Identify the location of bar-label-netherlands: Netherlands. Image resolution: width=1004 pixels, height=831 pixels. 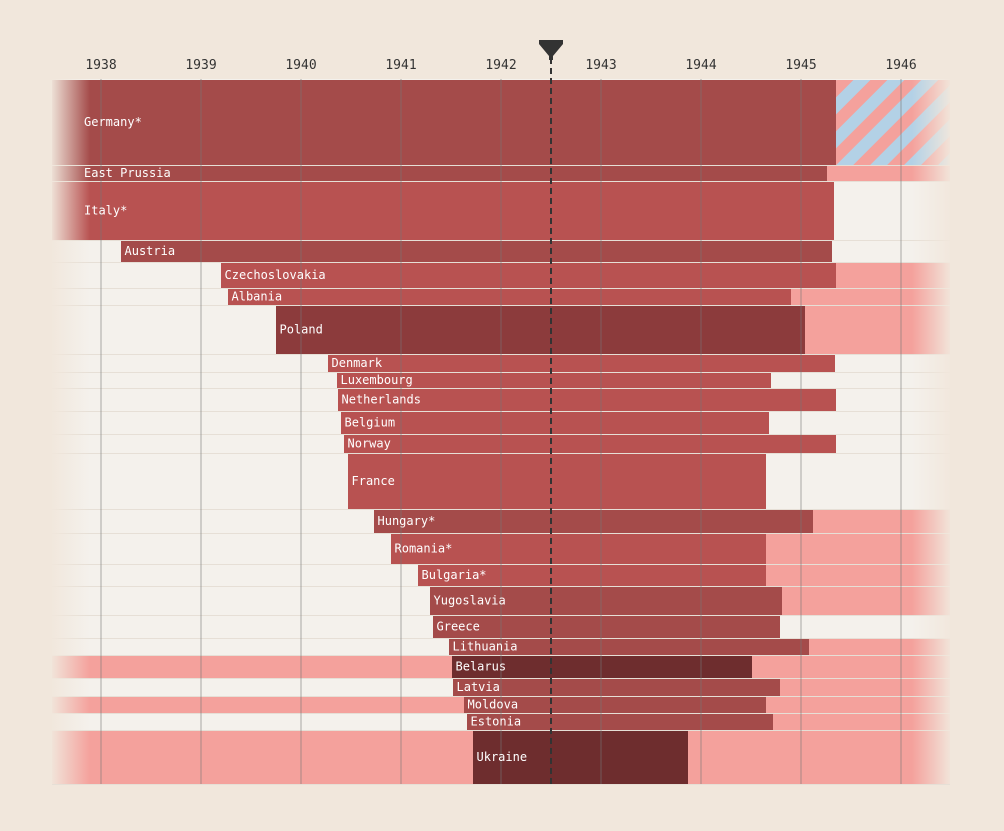
(381, 400).